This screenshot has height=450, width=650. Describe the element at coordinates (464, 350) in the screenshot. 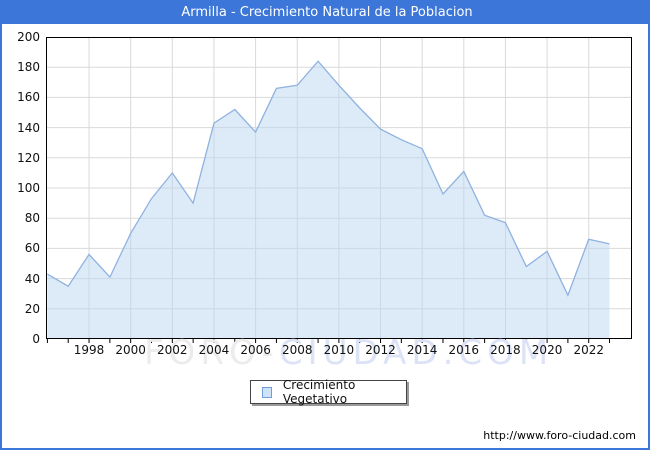

I see `x-axis-tick-label: 2016` at that location.